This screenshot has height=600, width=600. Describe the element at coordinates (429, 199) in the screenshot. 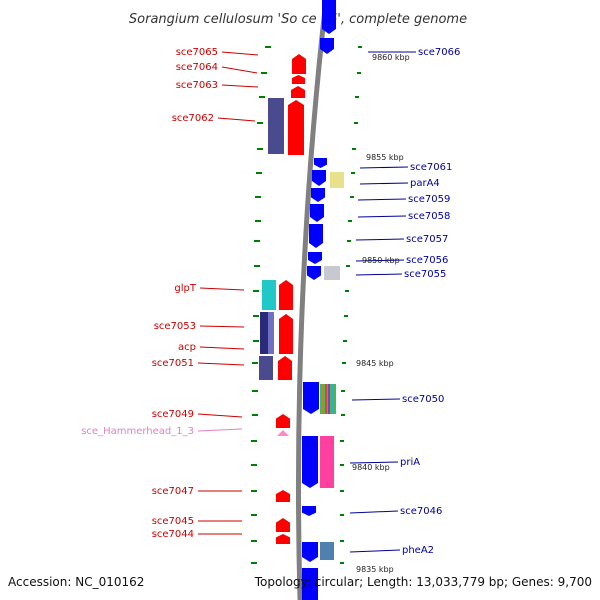

I see `gene-label: sce7059` at that location.